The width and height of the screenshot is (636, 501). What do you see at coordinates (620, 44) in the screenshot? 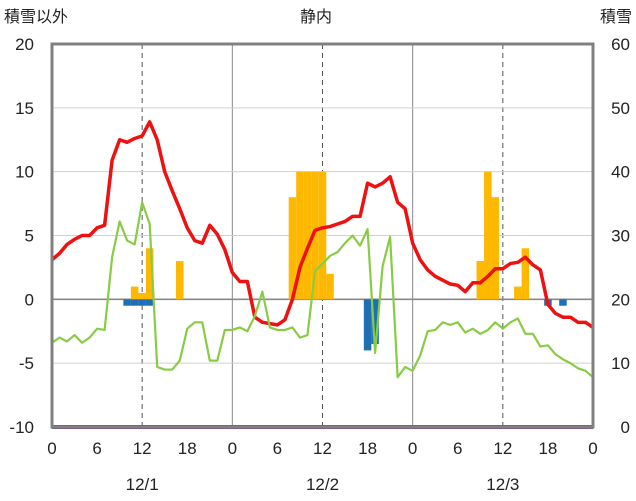
I see `right-tick-label: 60` at bounding box center [620, 44].